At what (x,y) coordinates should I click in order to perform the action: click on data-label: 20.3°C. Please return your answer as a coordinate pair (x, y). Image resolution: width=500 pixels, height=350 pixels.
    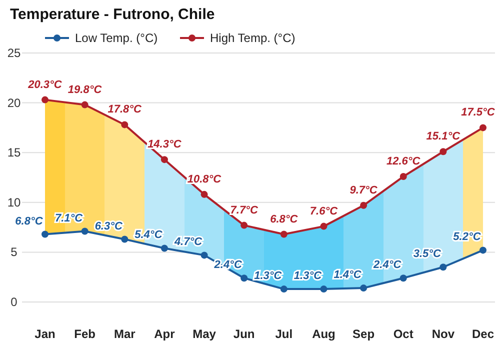
    Looking at the image, I should click on (45, 84).